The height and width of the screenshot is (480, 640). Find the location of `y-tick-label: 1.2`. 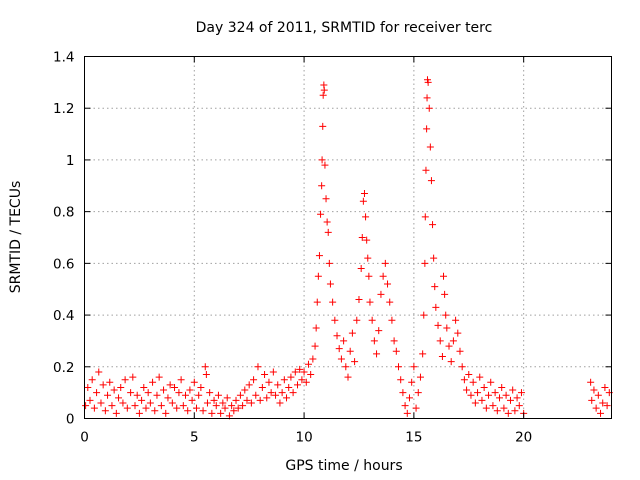

y-tick-label: 1.2 is located at coordinates (63, 109).